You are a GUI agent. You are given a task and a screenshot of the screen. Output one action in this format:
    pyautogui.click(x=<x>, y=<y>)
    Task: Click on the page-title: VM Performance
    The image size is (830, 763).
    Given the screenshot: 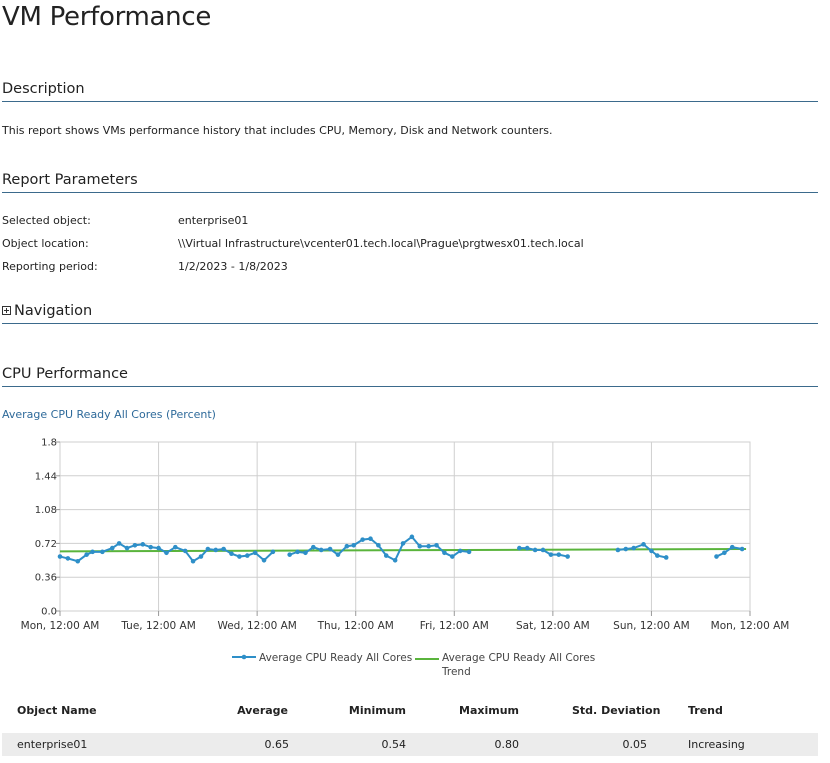 What is the action you would take?
    pyautogui.click(x=107, y=17)
    